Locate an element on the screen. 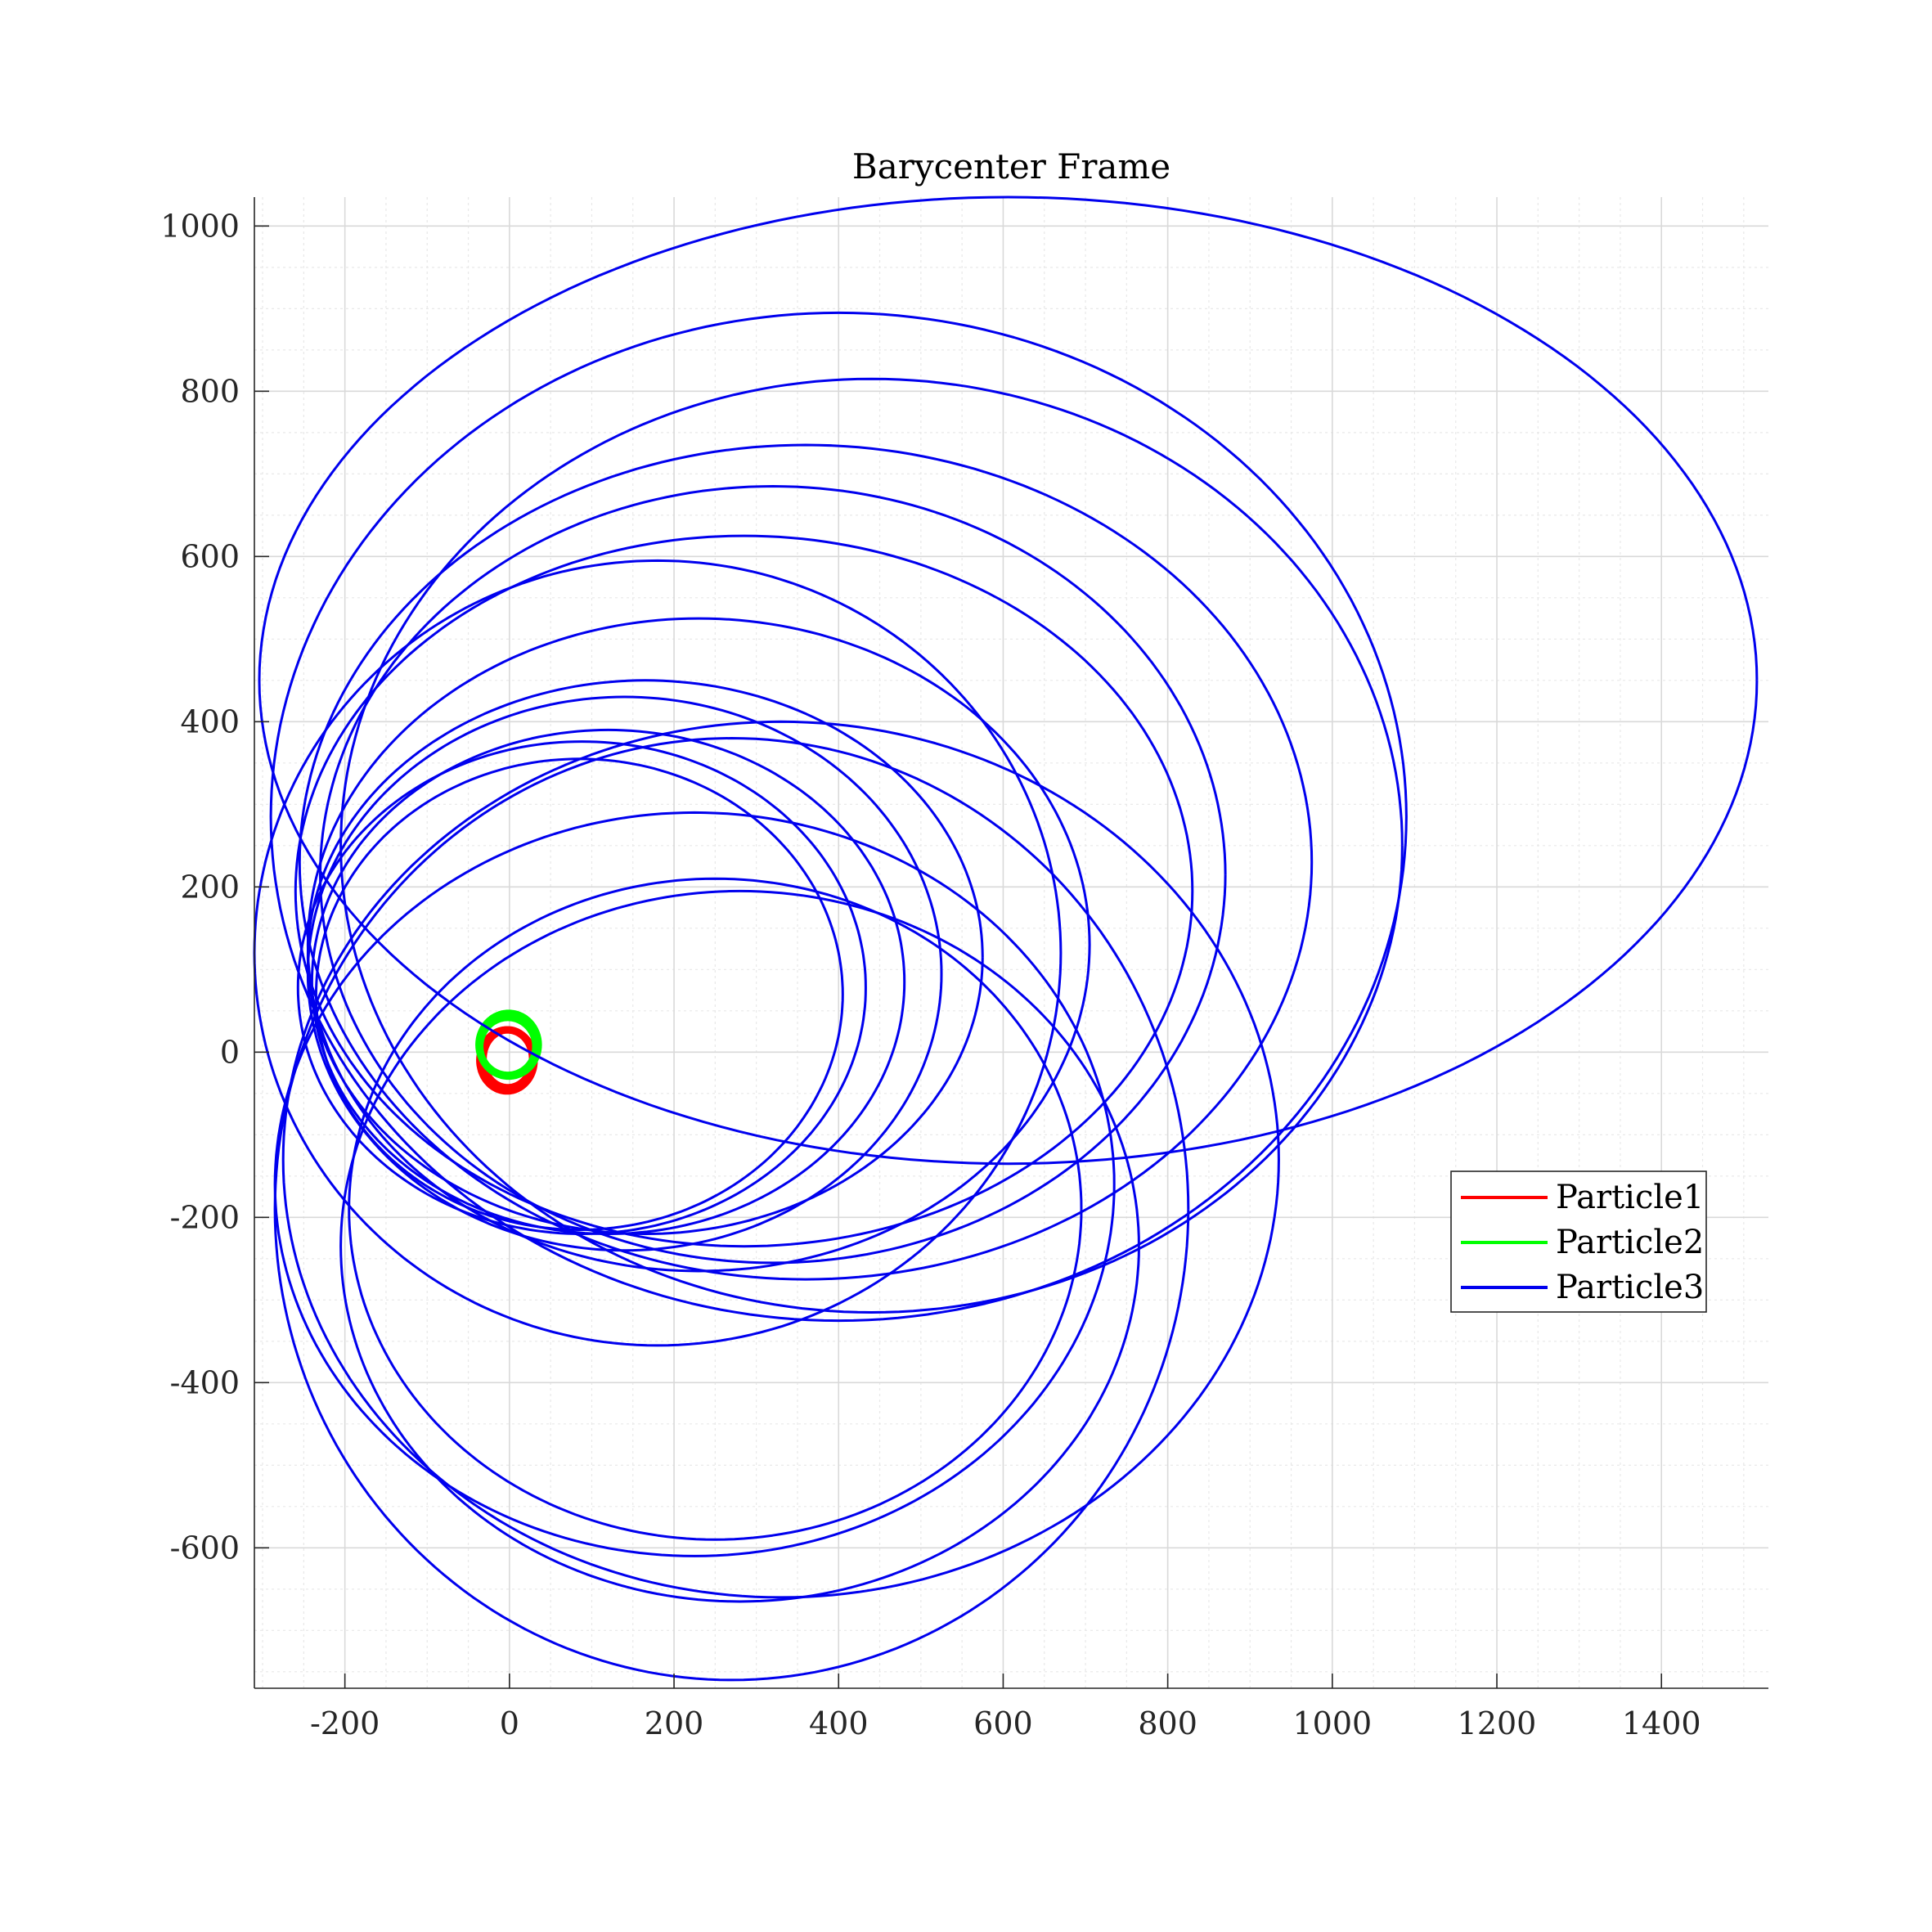  x-axis-ticks: -200 0 200 400 600 800 1000 1200 1400 is located at coordinates (1006, 1707).